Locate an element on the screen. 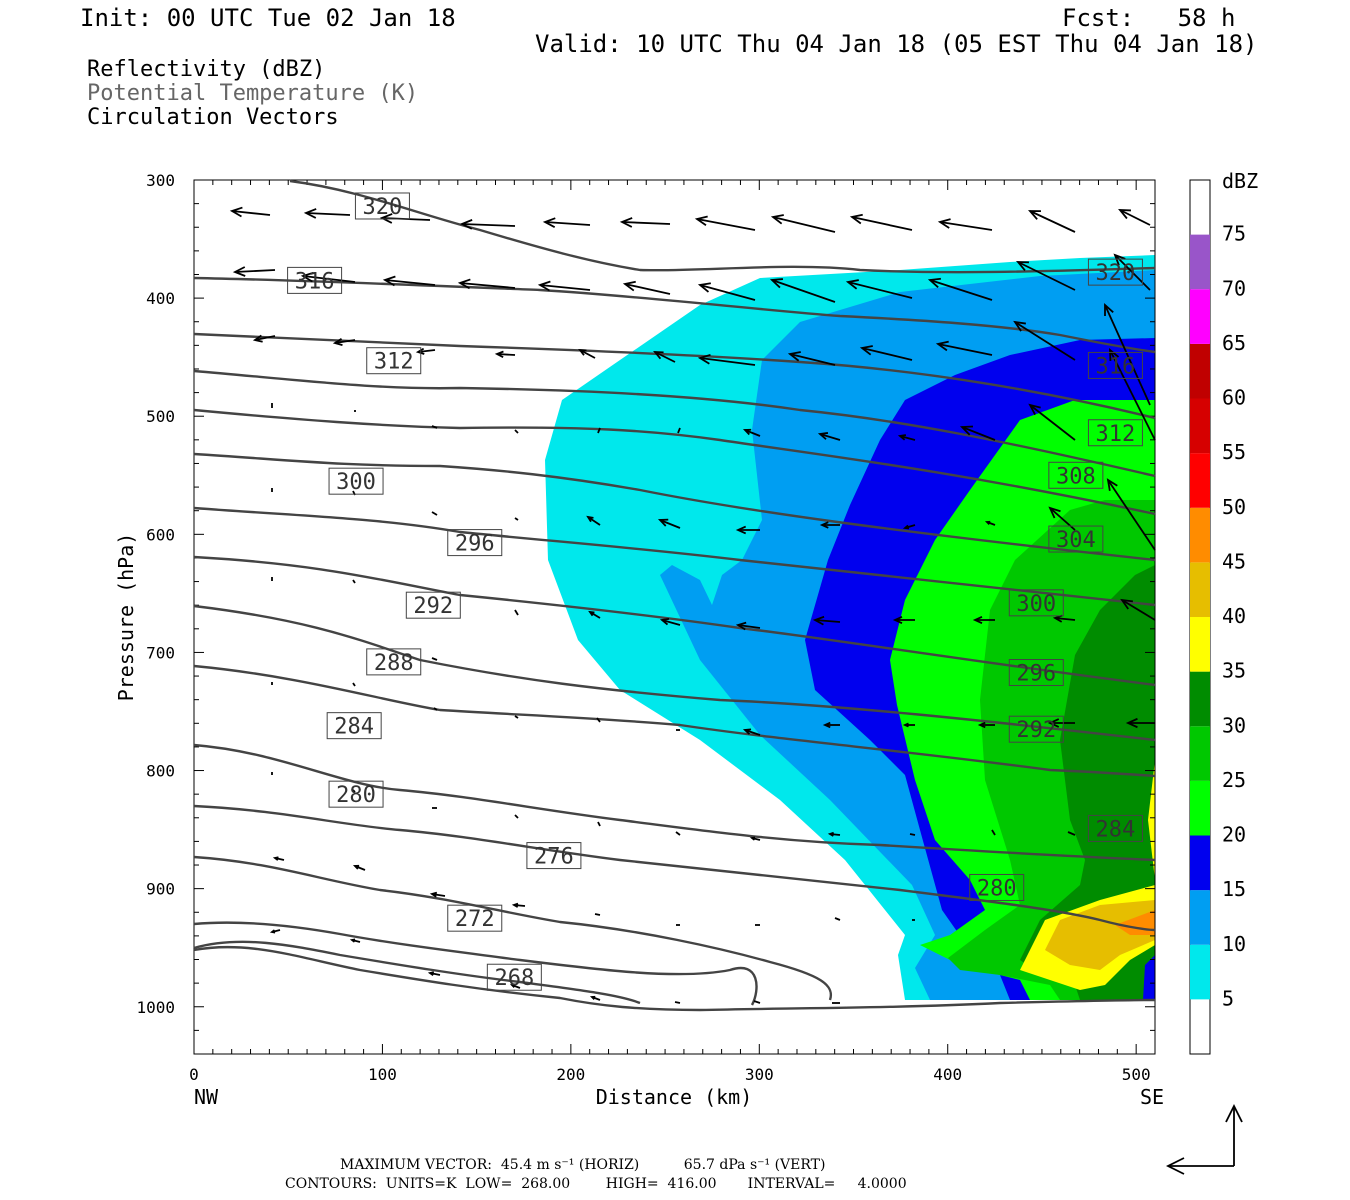 The height and width of the screenshot is (1200, 1350). colorbar-title: dBZ is located at coordinates (1240, 181).